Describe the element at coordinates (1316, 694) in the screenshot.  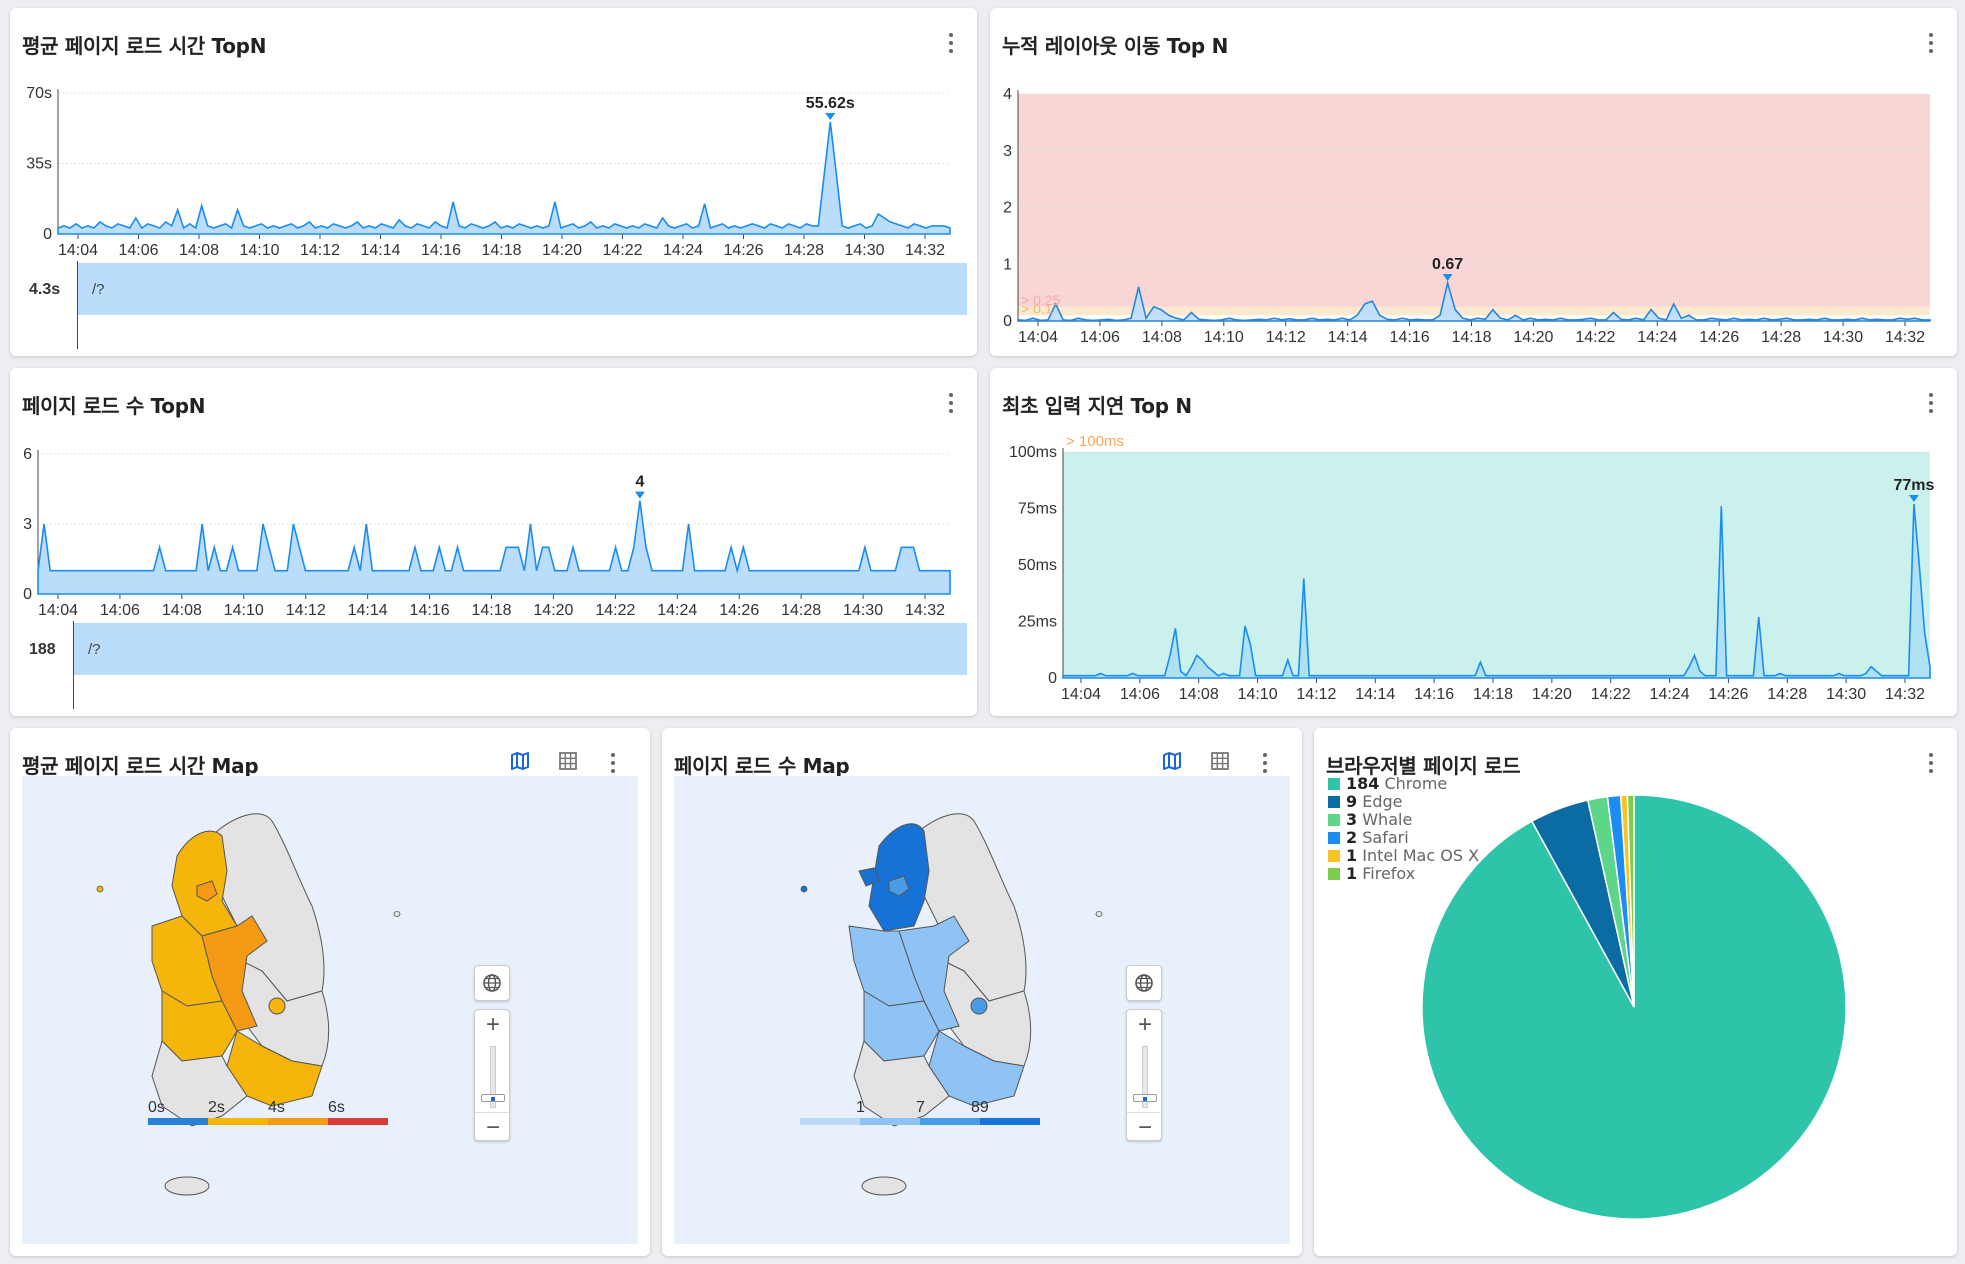
I see `x-tick-label: 14:12` at that location.